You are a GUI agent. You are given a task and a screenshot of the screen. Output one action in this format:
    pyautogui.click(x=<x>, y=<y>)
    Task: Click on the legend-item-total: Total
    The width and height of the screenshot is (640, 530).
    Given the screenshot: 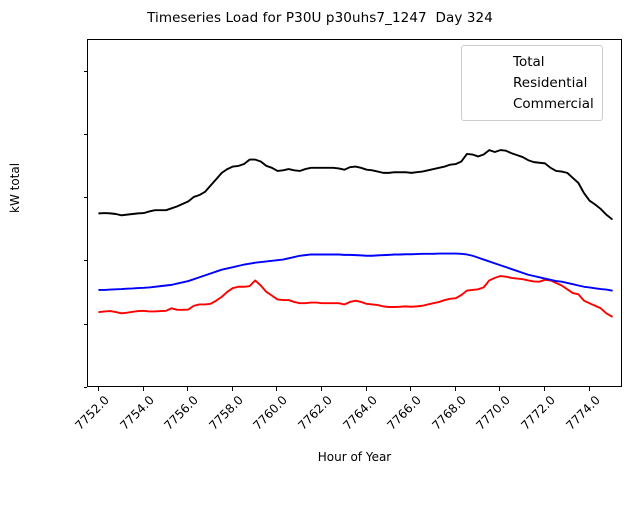 What is the action you would take?
    pyautogui.click(x=532, y=61)
    